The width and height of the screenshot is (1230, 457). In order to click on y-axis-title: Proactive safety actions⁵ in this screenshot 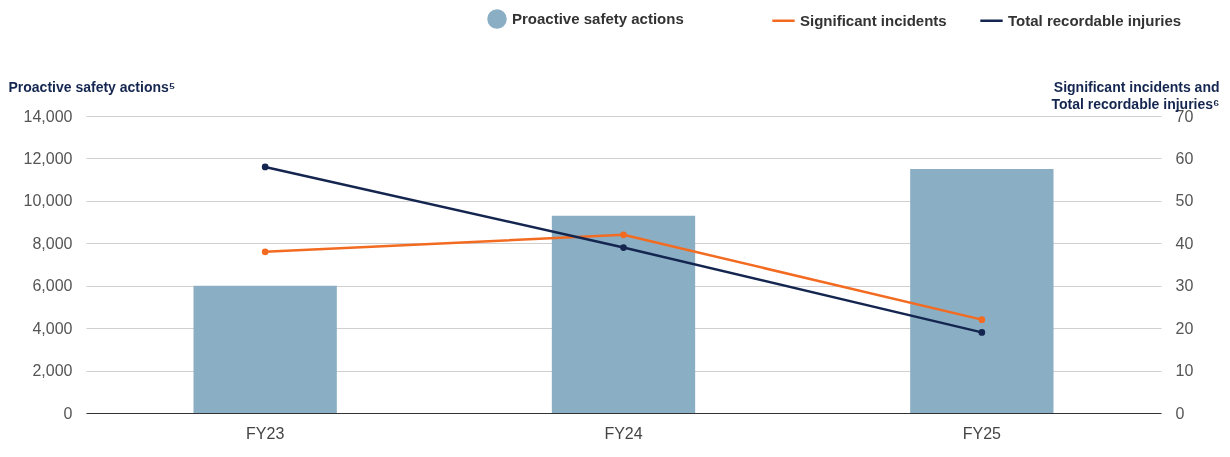, I will do `click(92, 86)`.